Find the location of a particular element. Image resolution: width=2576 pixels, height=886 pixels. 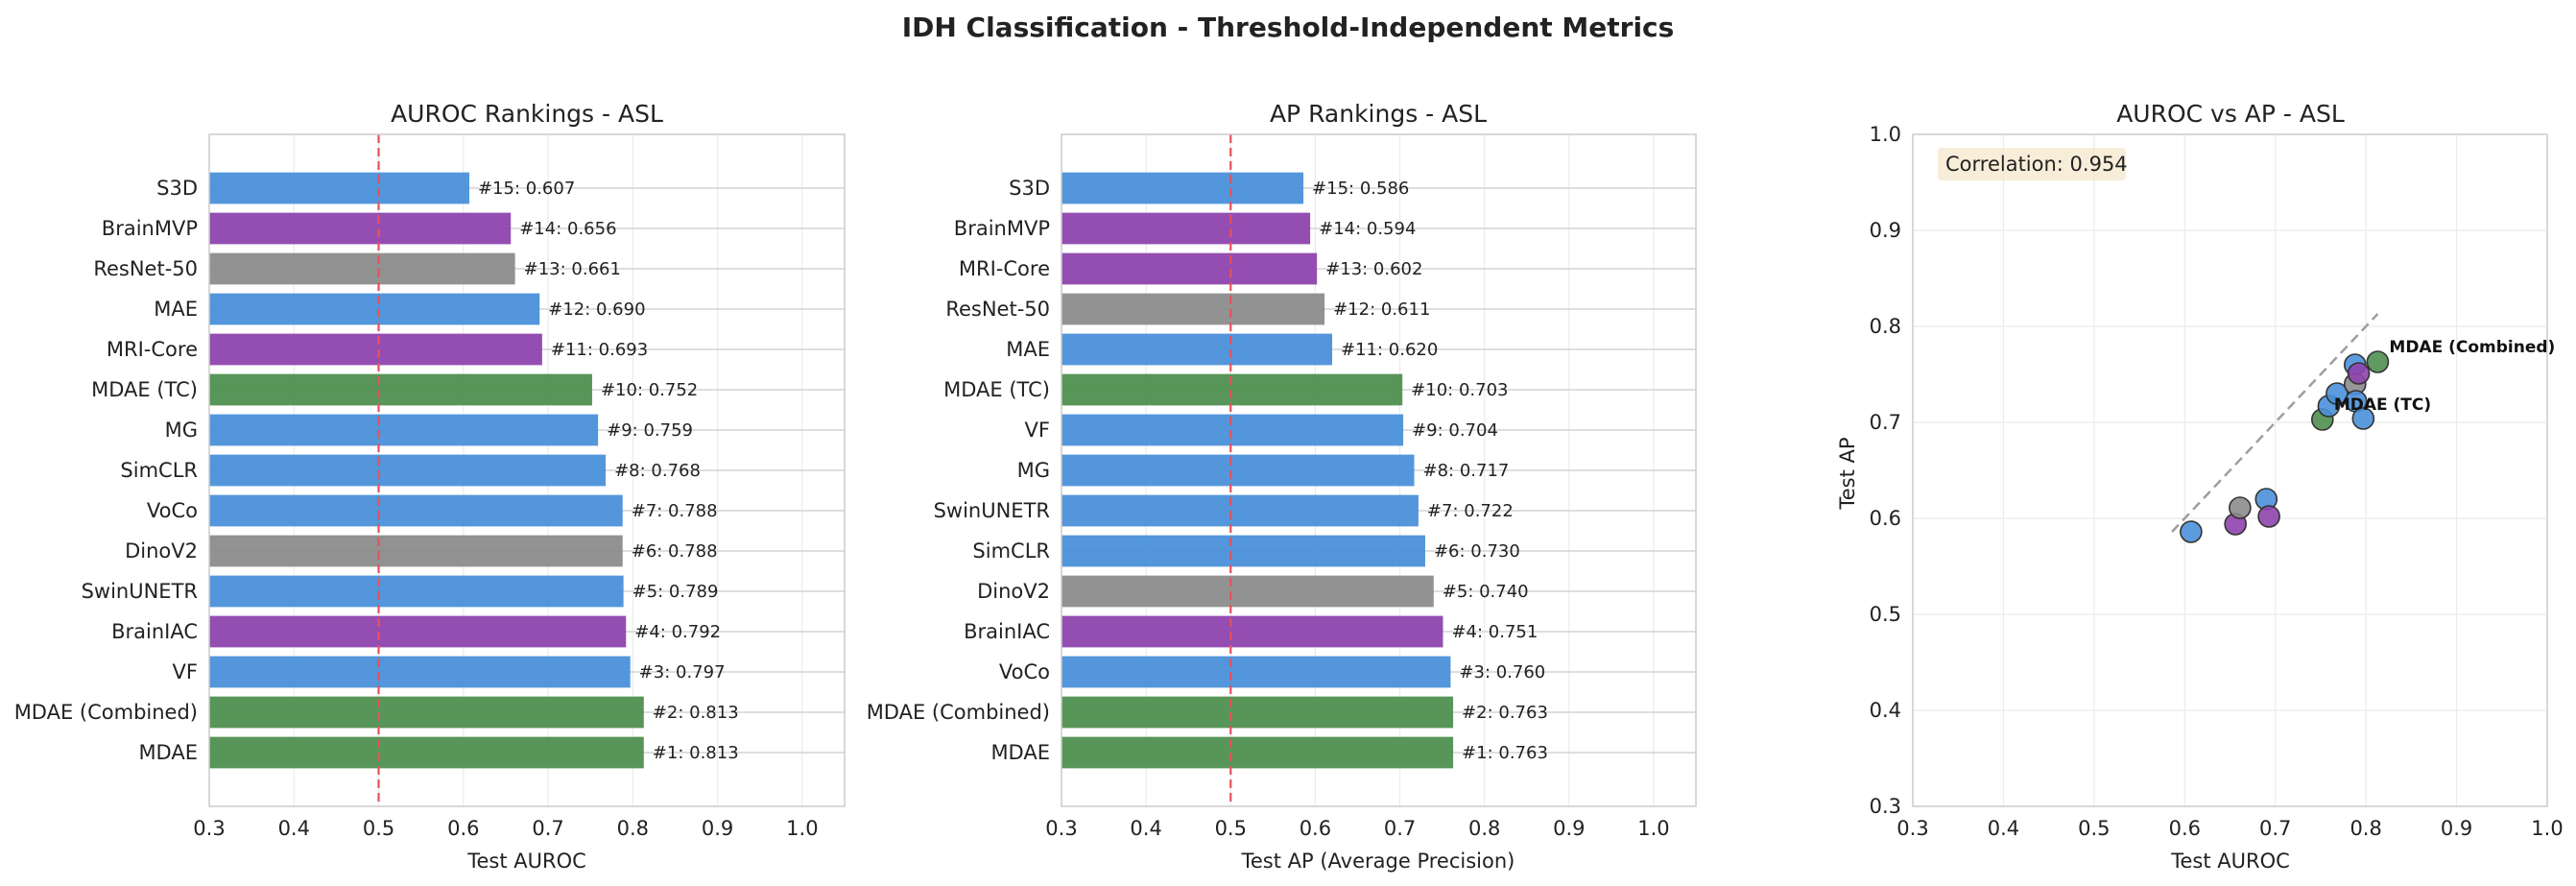

ap-category-label: ResNet-50 is located at coordinates (997, 309).